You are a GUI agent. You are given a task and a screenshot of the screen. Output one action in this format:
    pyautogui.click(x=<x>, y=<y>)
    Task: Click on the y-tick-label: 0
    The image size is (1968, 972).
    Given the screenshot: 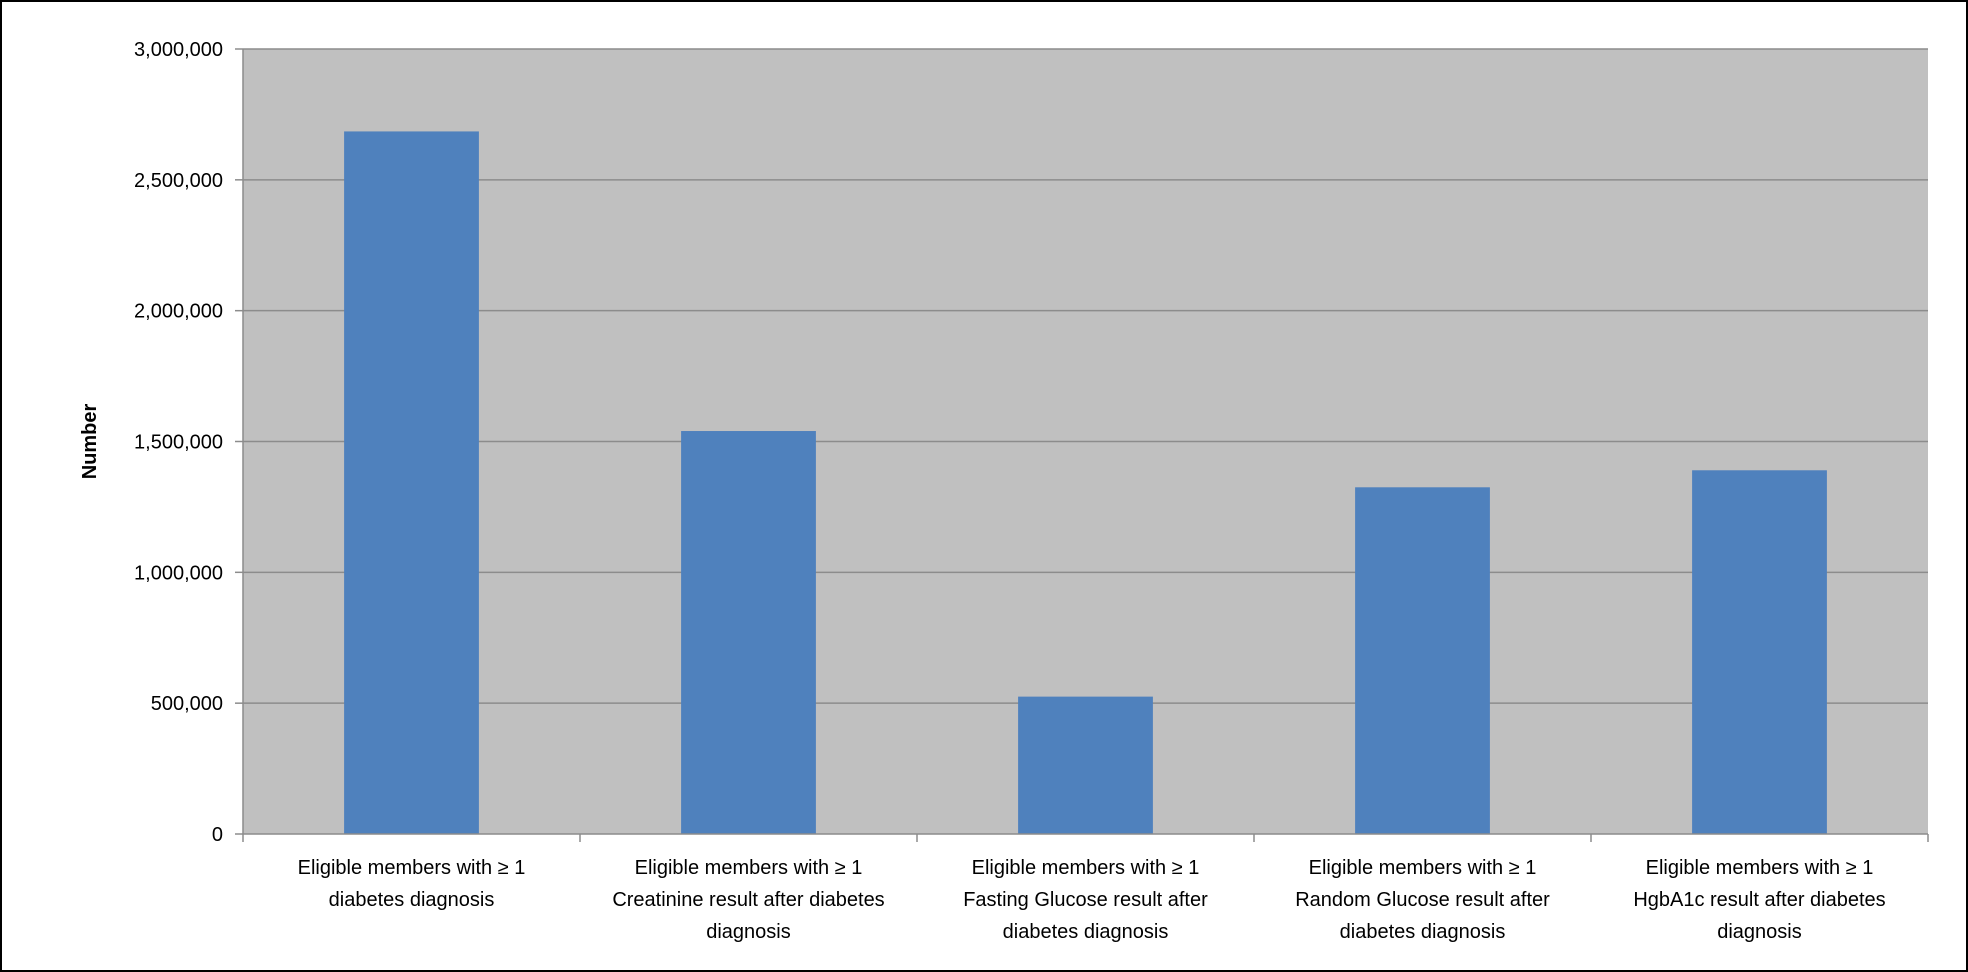 What is the action you would take?
    pyautogui.click(x=217, y=835)
    